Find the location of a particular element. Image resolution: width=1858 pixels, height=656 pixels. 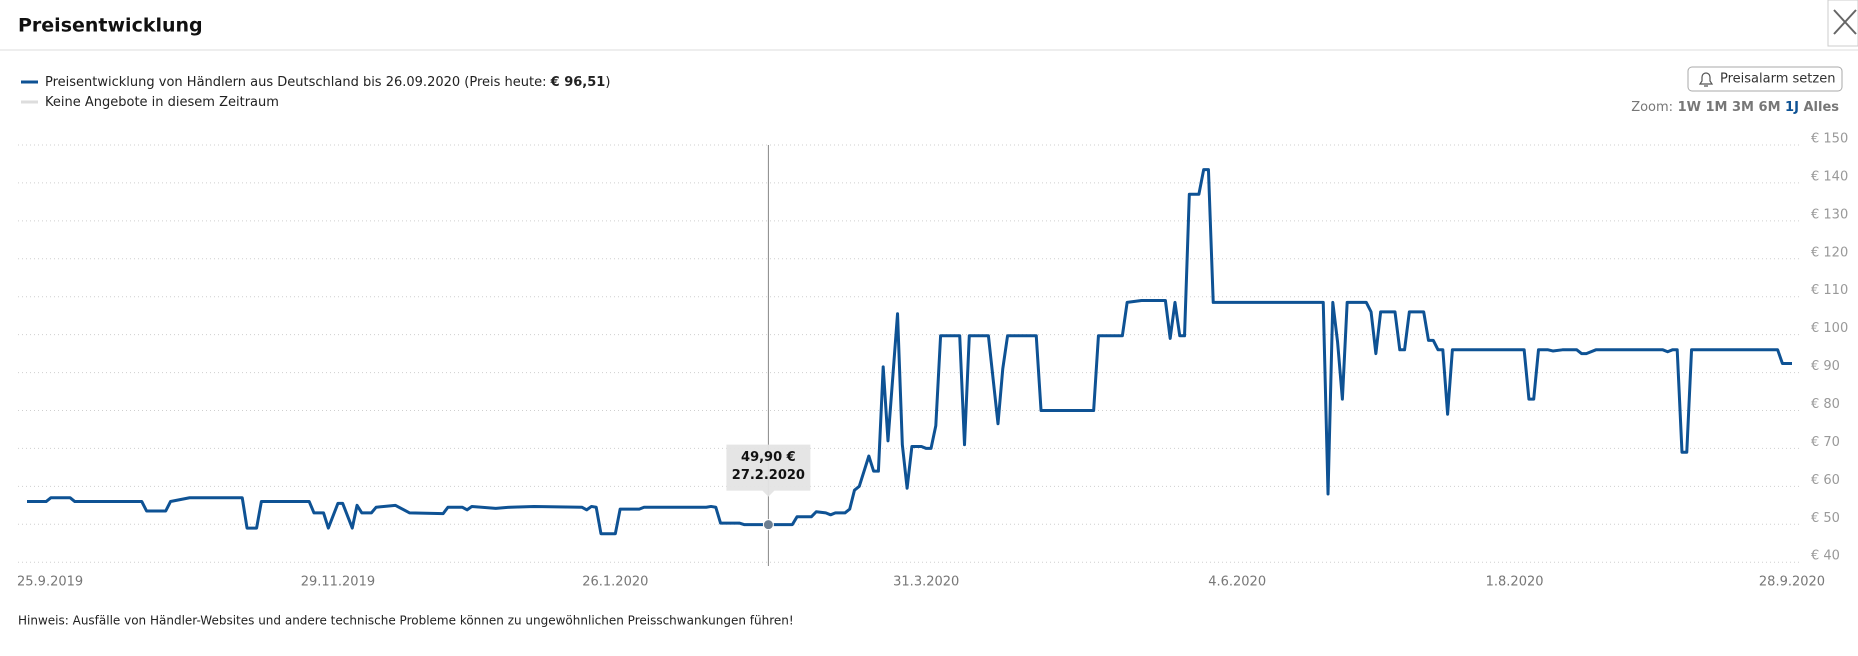

x-tick-label: 26.1.2020 is located at coordinates (615, 582).